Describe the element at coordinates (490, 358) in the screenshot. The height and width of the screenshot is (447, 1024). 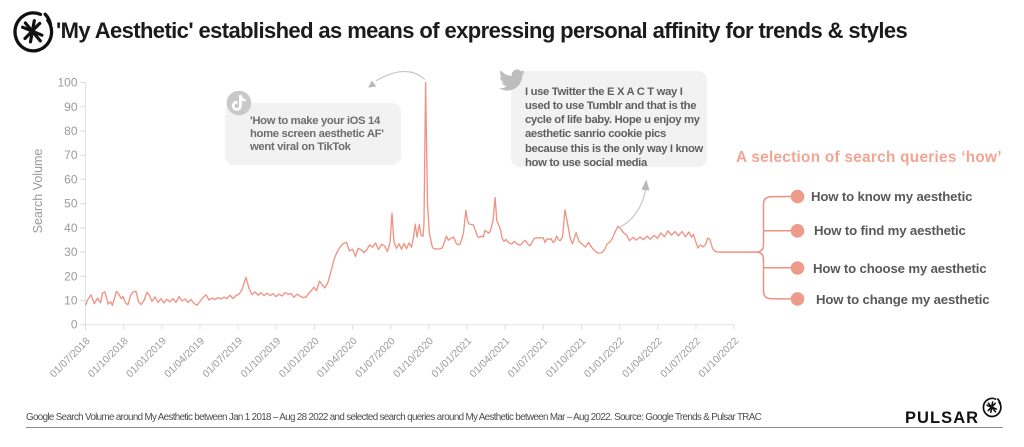
I see `svg-text: 01/04/2021` at that location.